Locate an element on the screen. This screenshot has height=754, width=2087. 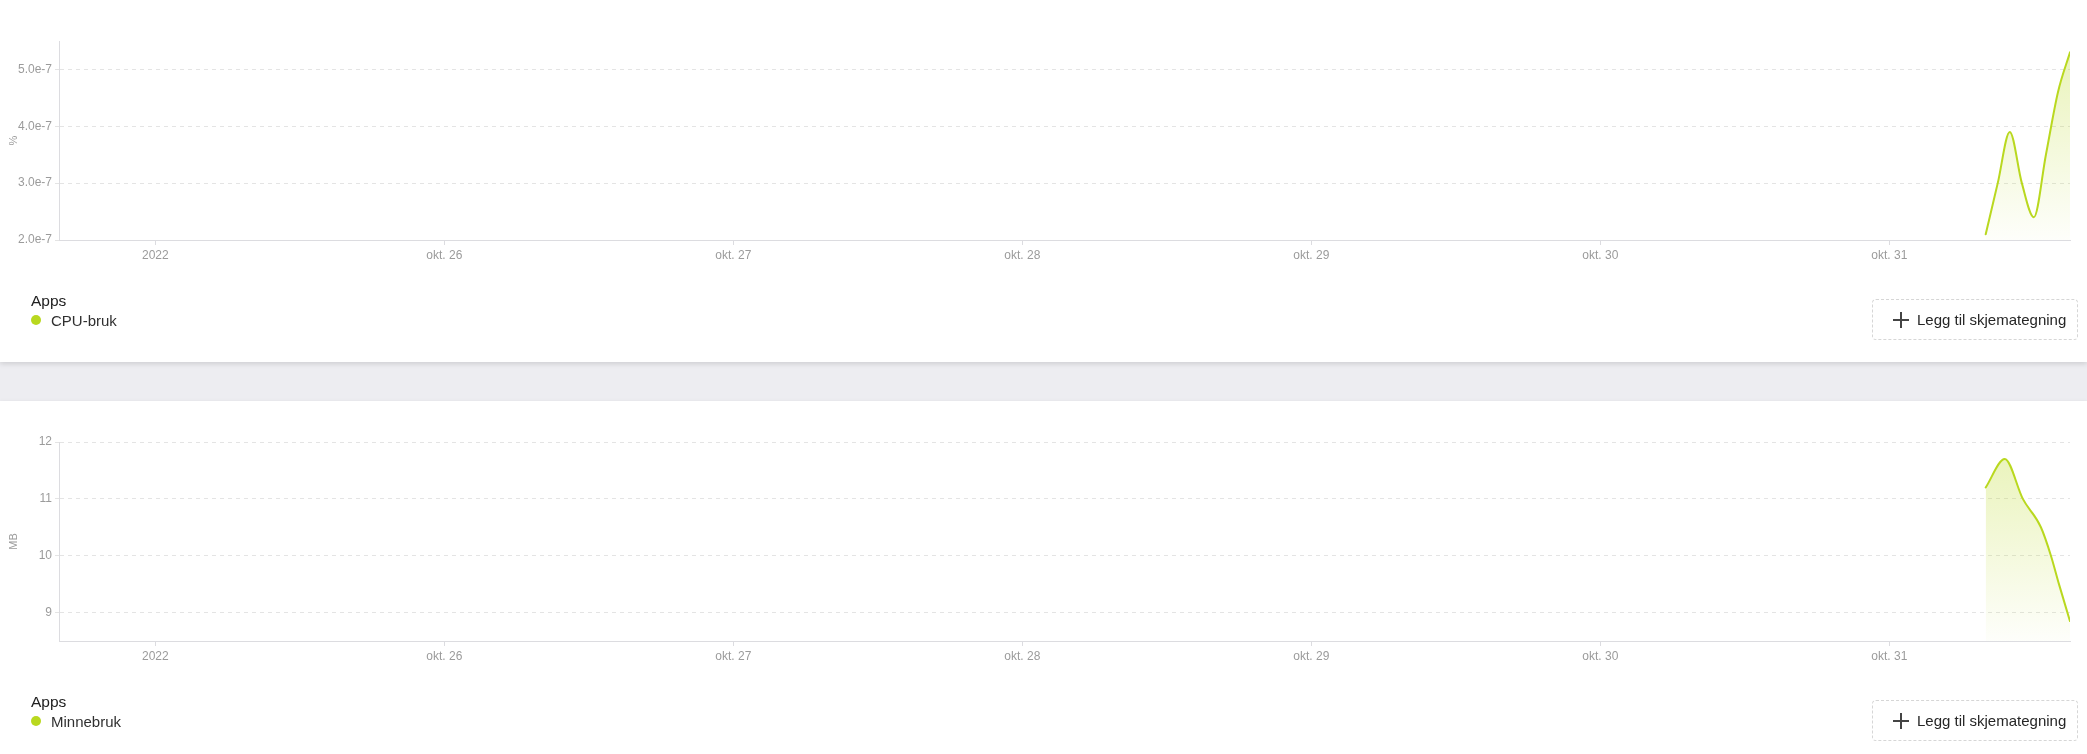
y-tick-label: 12 is located at coordinates (45, 441).